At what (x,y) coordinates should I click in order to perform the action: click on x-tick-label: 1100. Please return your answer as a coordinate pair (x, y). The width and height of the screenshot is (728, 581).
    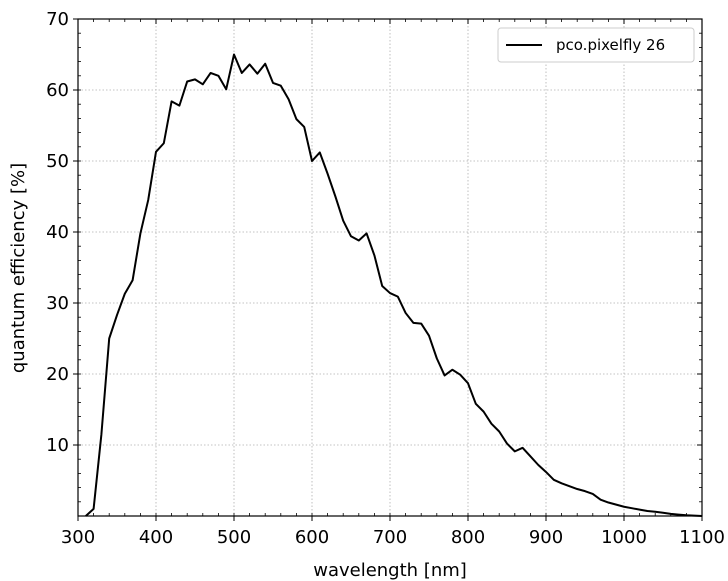
    Looking at the image, I should click on (702, 537).